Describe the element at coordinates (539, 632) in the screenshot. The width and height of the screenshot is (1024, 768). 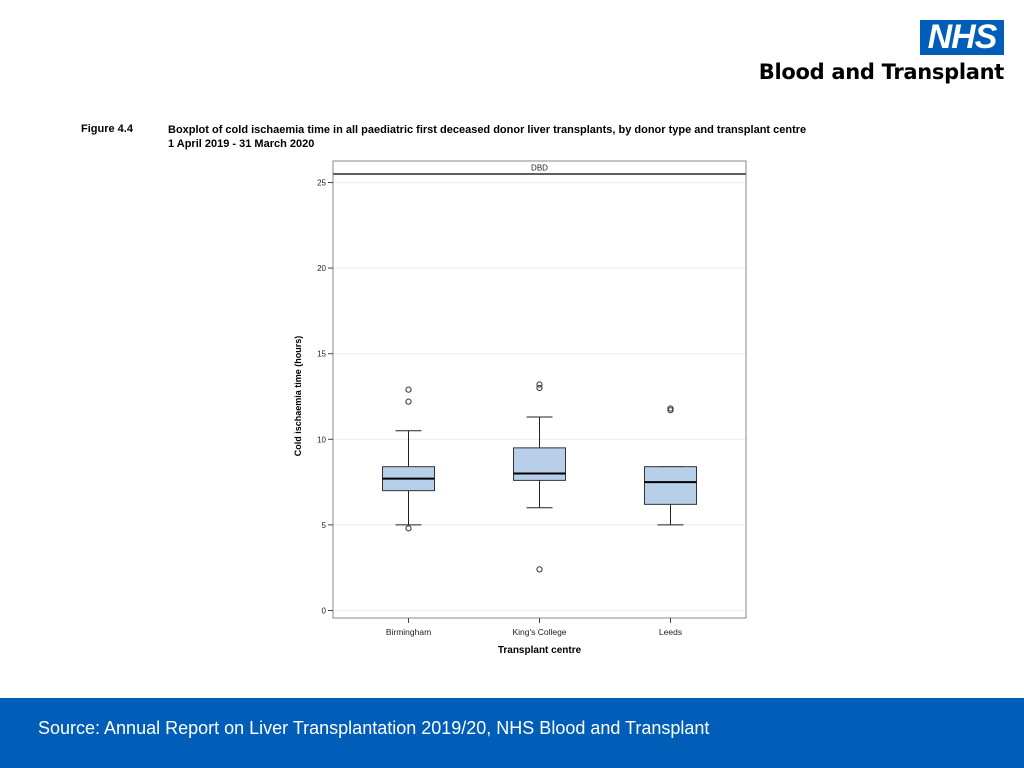
I see `x-tick-label: King's College` at that location.